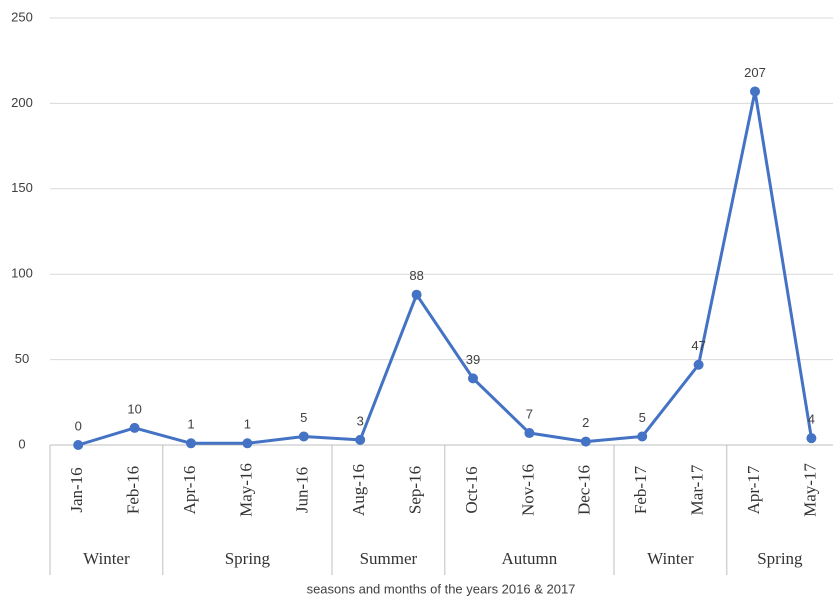 The image size is (833, 600). What do you see at coordinates (473, 359) in the screenshot?
I see `data-label: 39` at bounding box center [473, 359].